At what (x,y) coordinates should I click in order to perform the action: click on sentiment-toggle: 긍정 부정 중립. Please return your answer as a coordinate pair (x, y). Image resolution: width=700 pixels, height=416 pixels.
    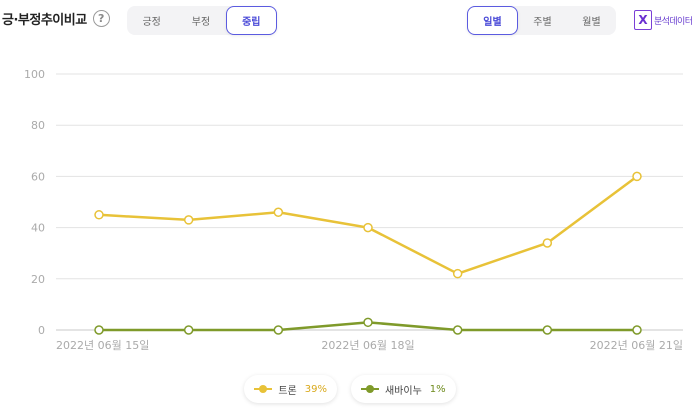
    Looking at the image, I should click on (202, 20).